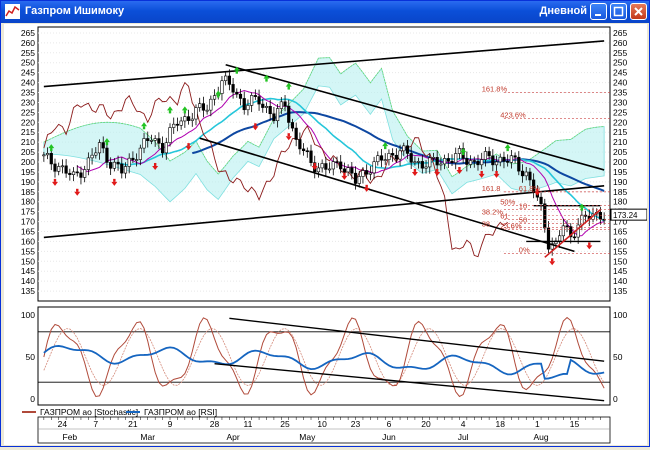  What do you see at coordinates (501, 424) in the screenshot?
I see `day-label: 18` at bounding box center [501, 424].